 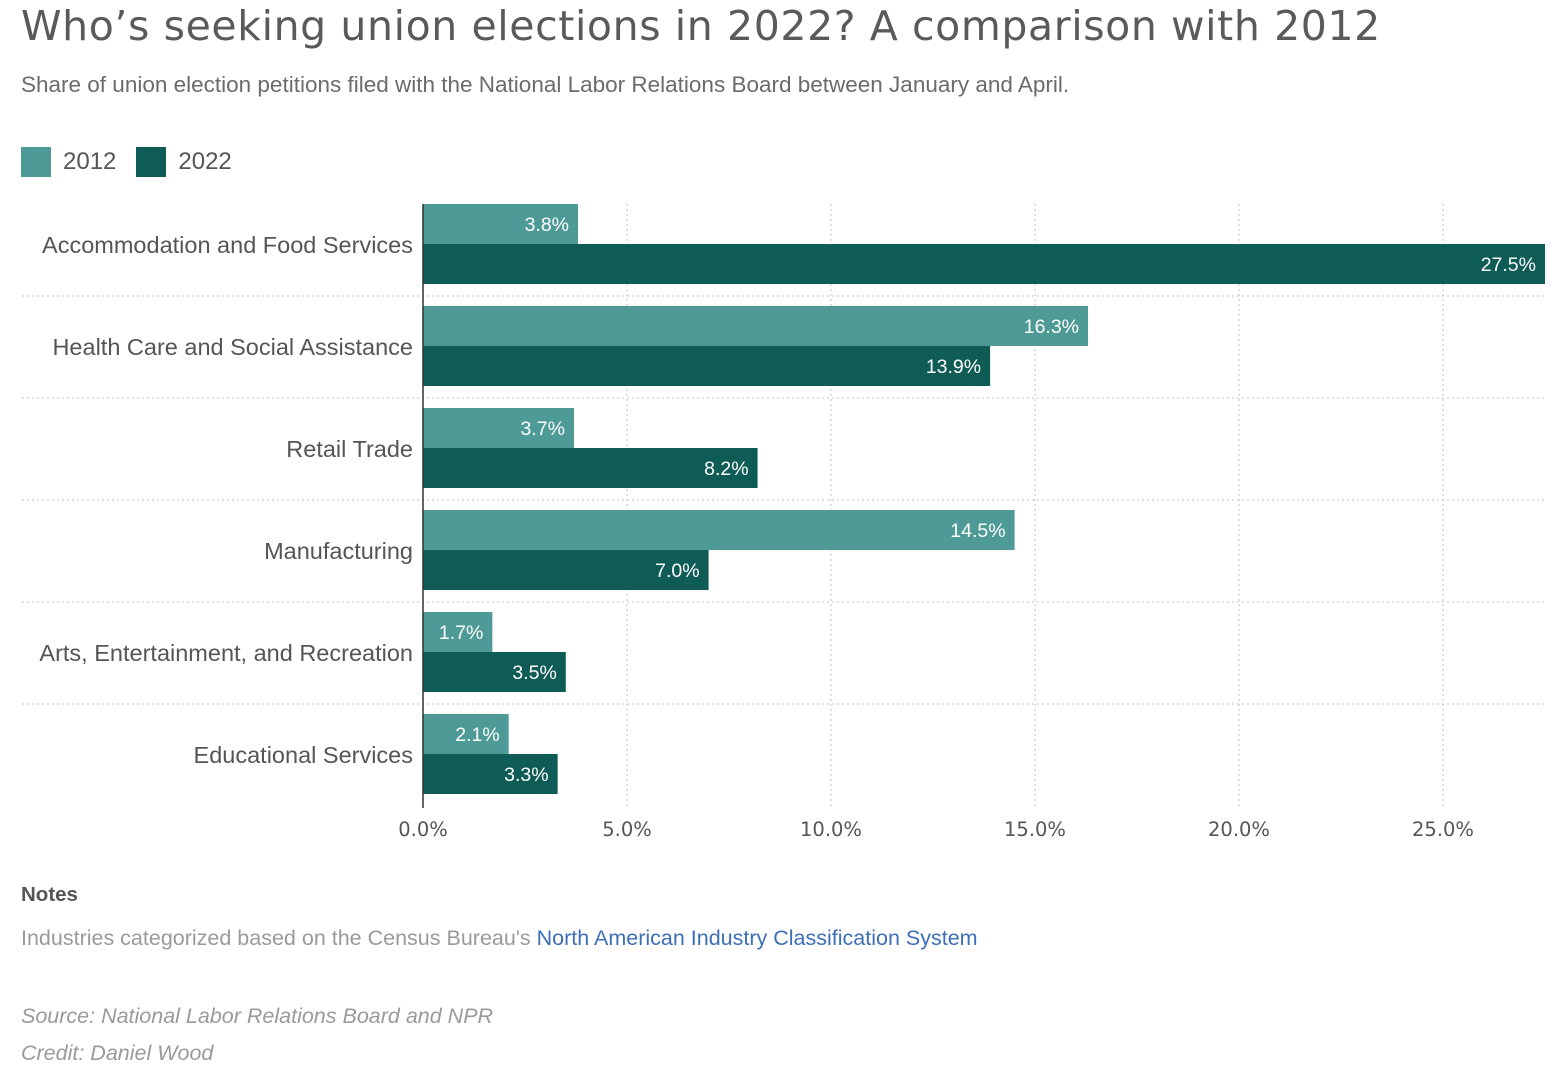 I want to click on x-tick-label-5: 25.0%, so click(x=1443, y=829).